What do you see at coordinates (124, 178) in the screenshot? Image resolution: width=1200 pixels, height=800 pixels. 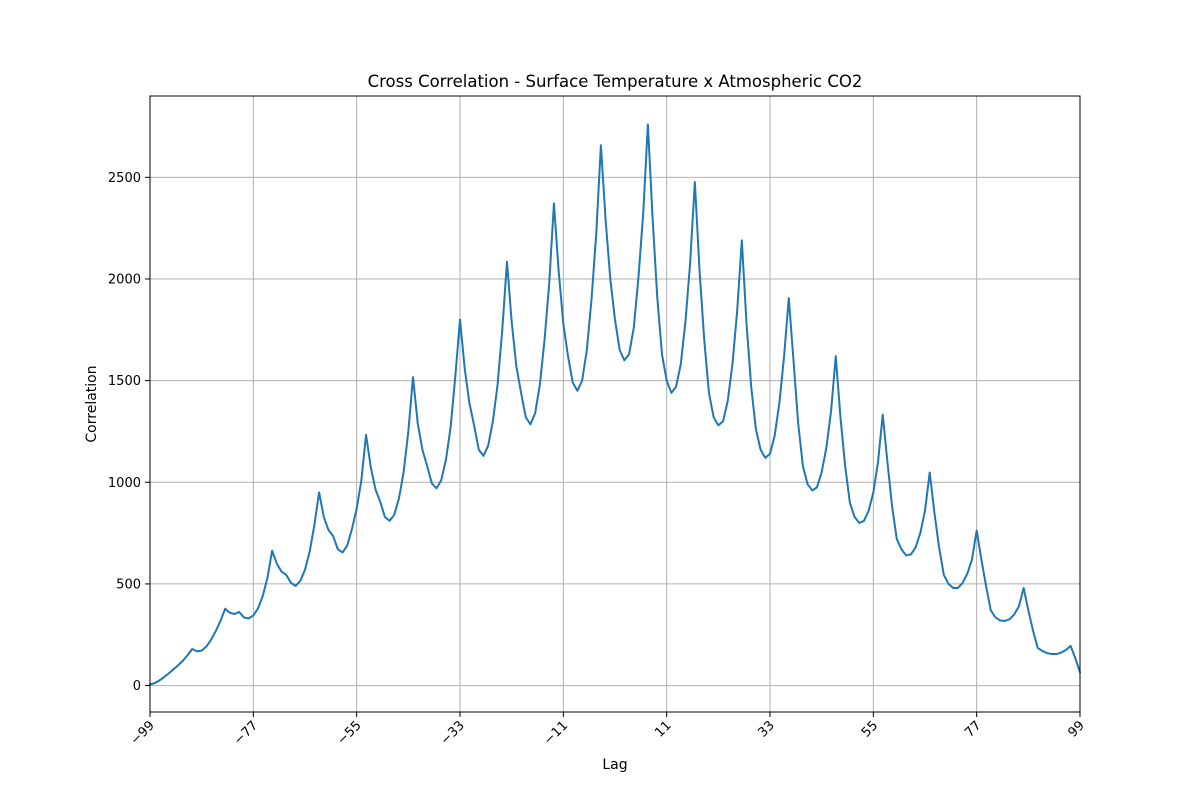 I see `y-tick-label: 2500` at bounding box center [124, 178].